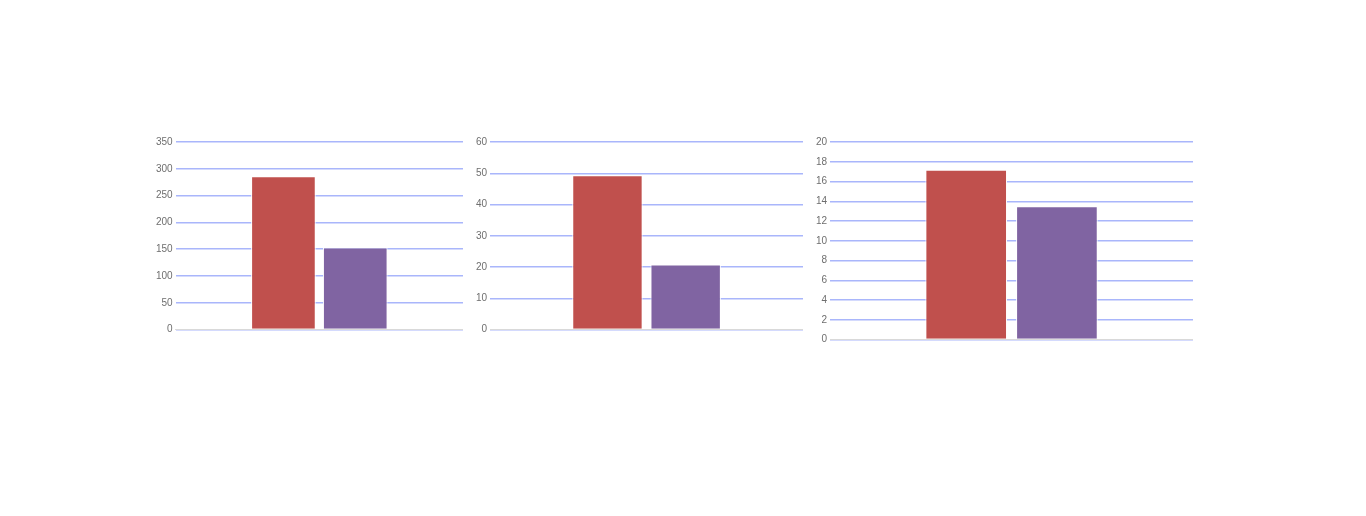  I want to click on y-tick-label: 12, so click(822, 220).